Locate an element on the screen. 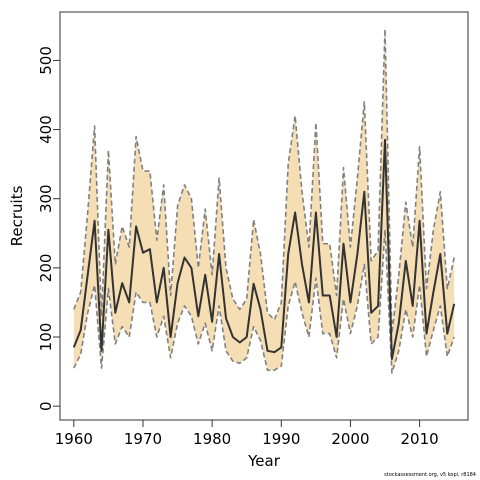 The width and height of the screenshot is (480, 480). credit-note: stockassessment.org, v5 kopi, r8184 is located at coordinates (430, 475).